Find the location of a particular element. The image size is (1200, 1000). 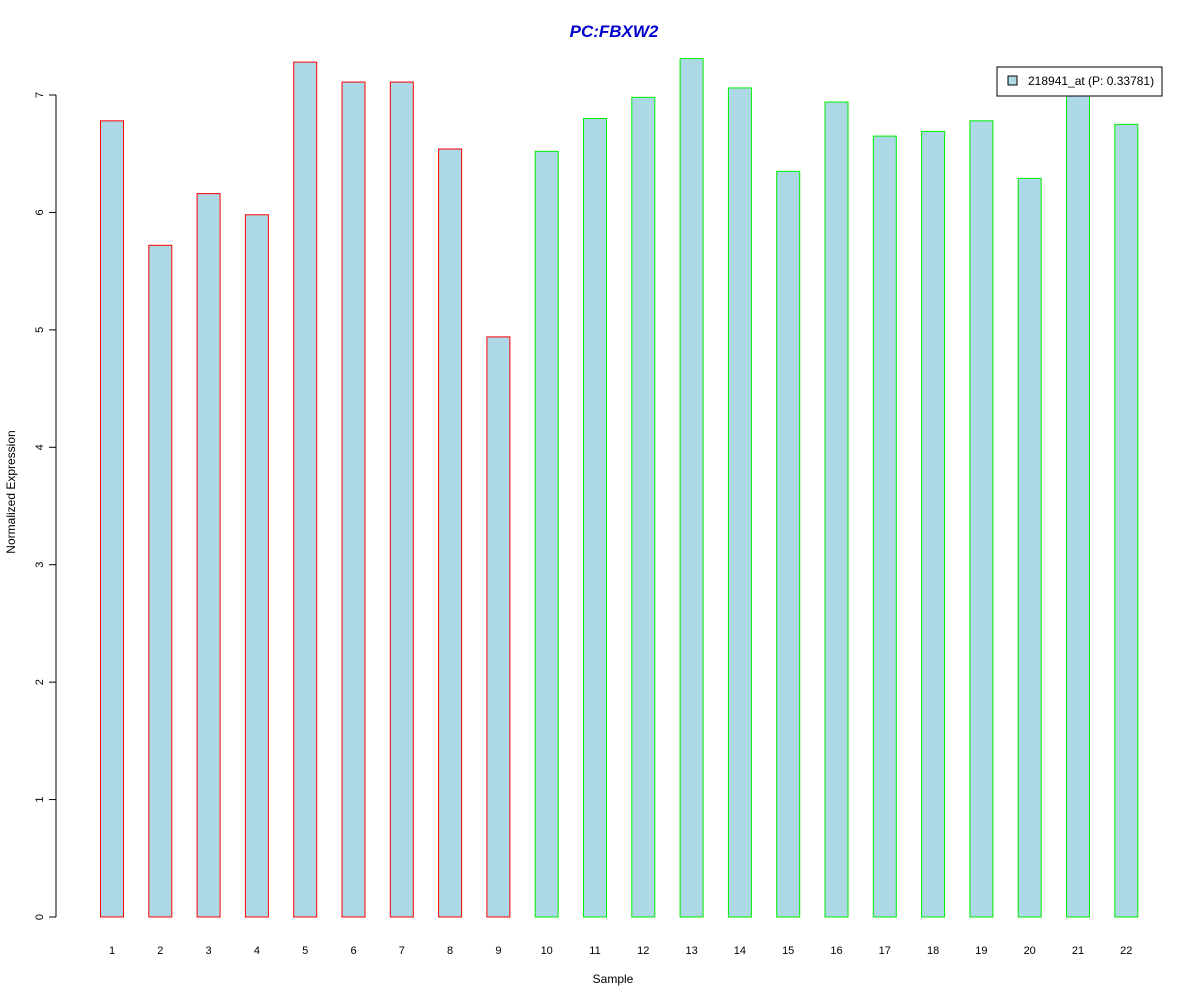

x-tick-label: 15 is located at coordinates (788, 951).